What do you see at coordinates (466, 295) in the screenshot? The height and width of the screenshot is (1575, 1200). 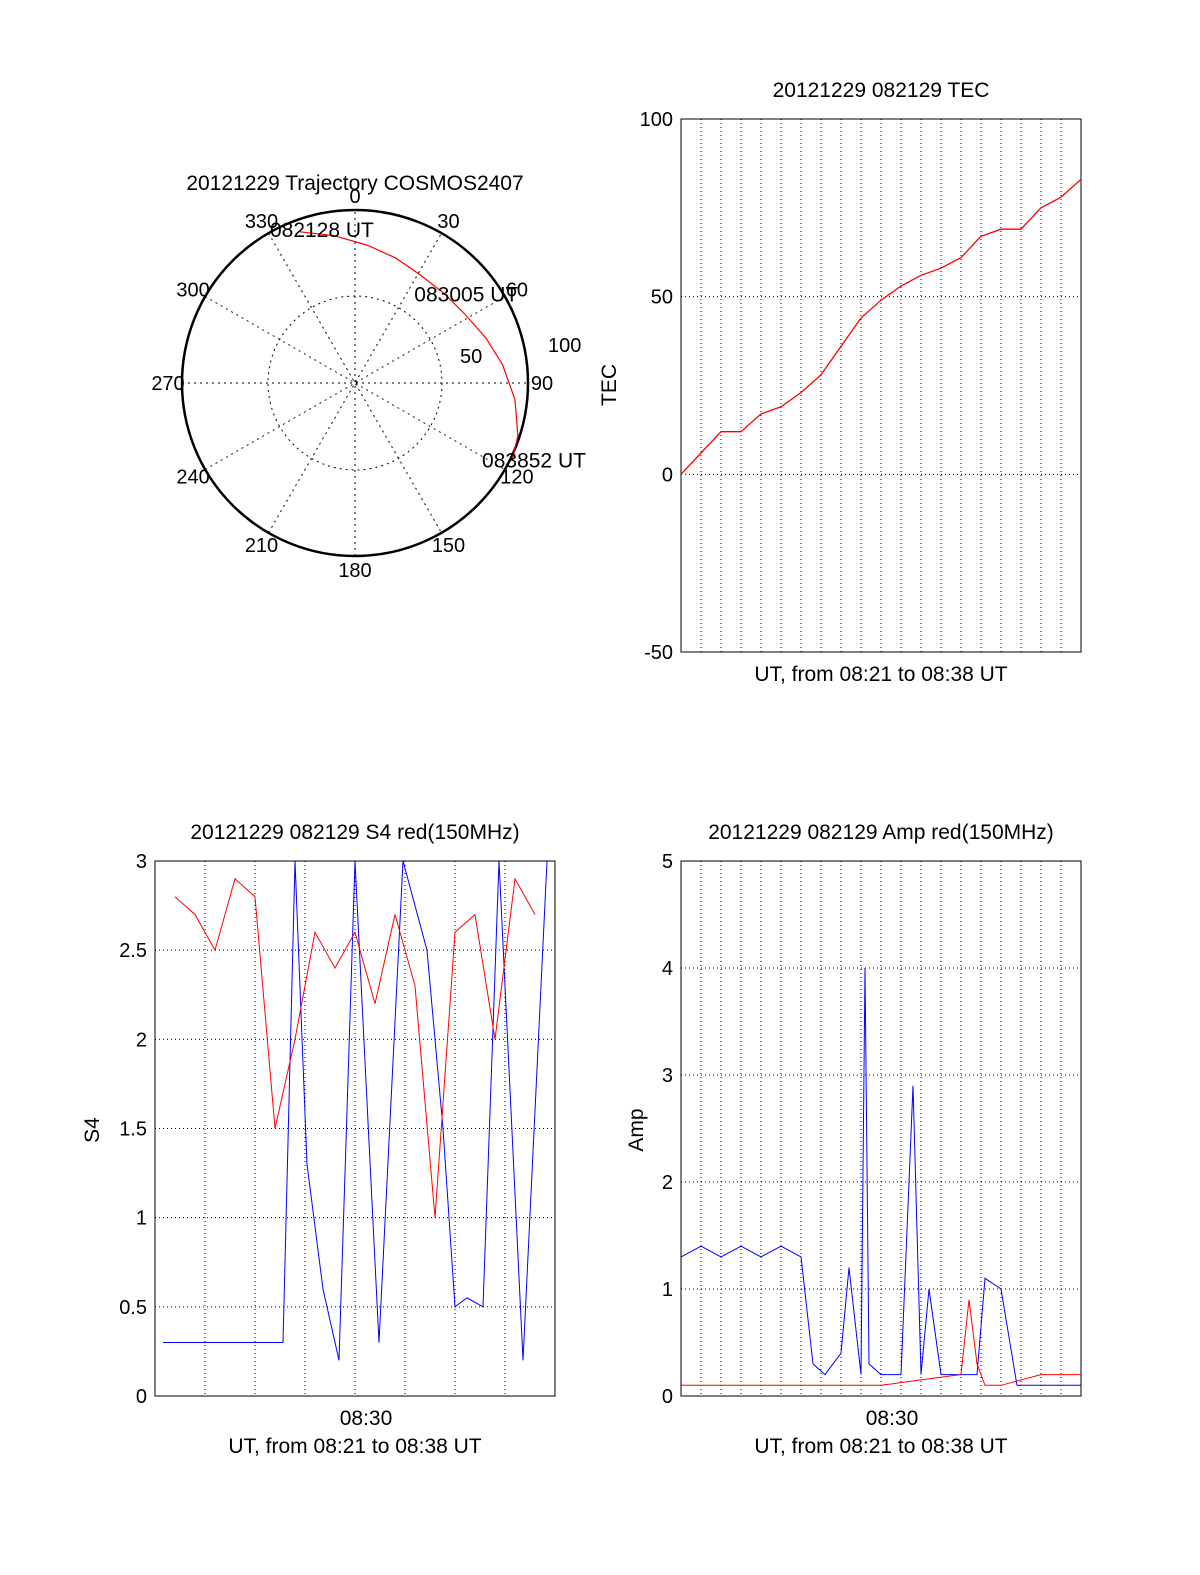 I see `polar-time-annotation: 083005 UT` at bounding box center [466, 295].